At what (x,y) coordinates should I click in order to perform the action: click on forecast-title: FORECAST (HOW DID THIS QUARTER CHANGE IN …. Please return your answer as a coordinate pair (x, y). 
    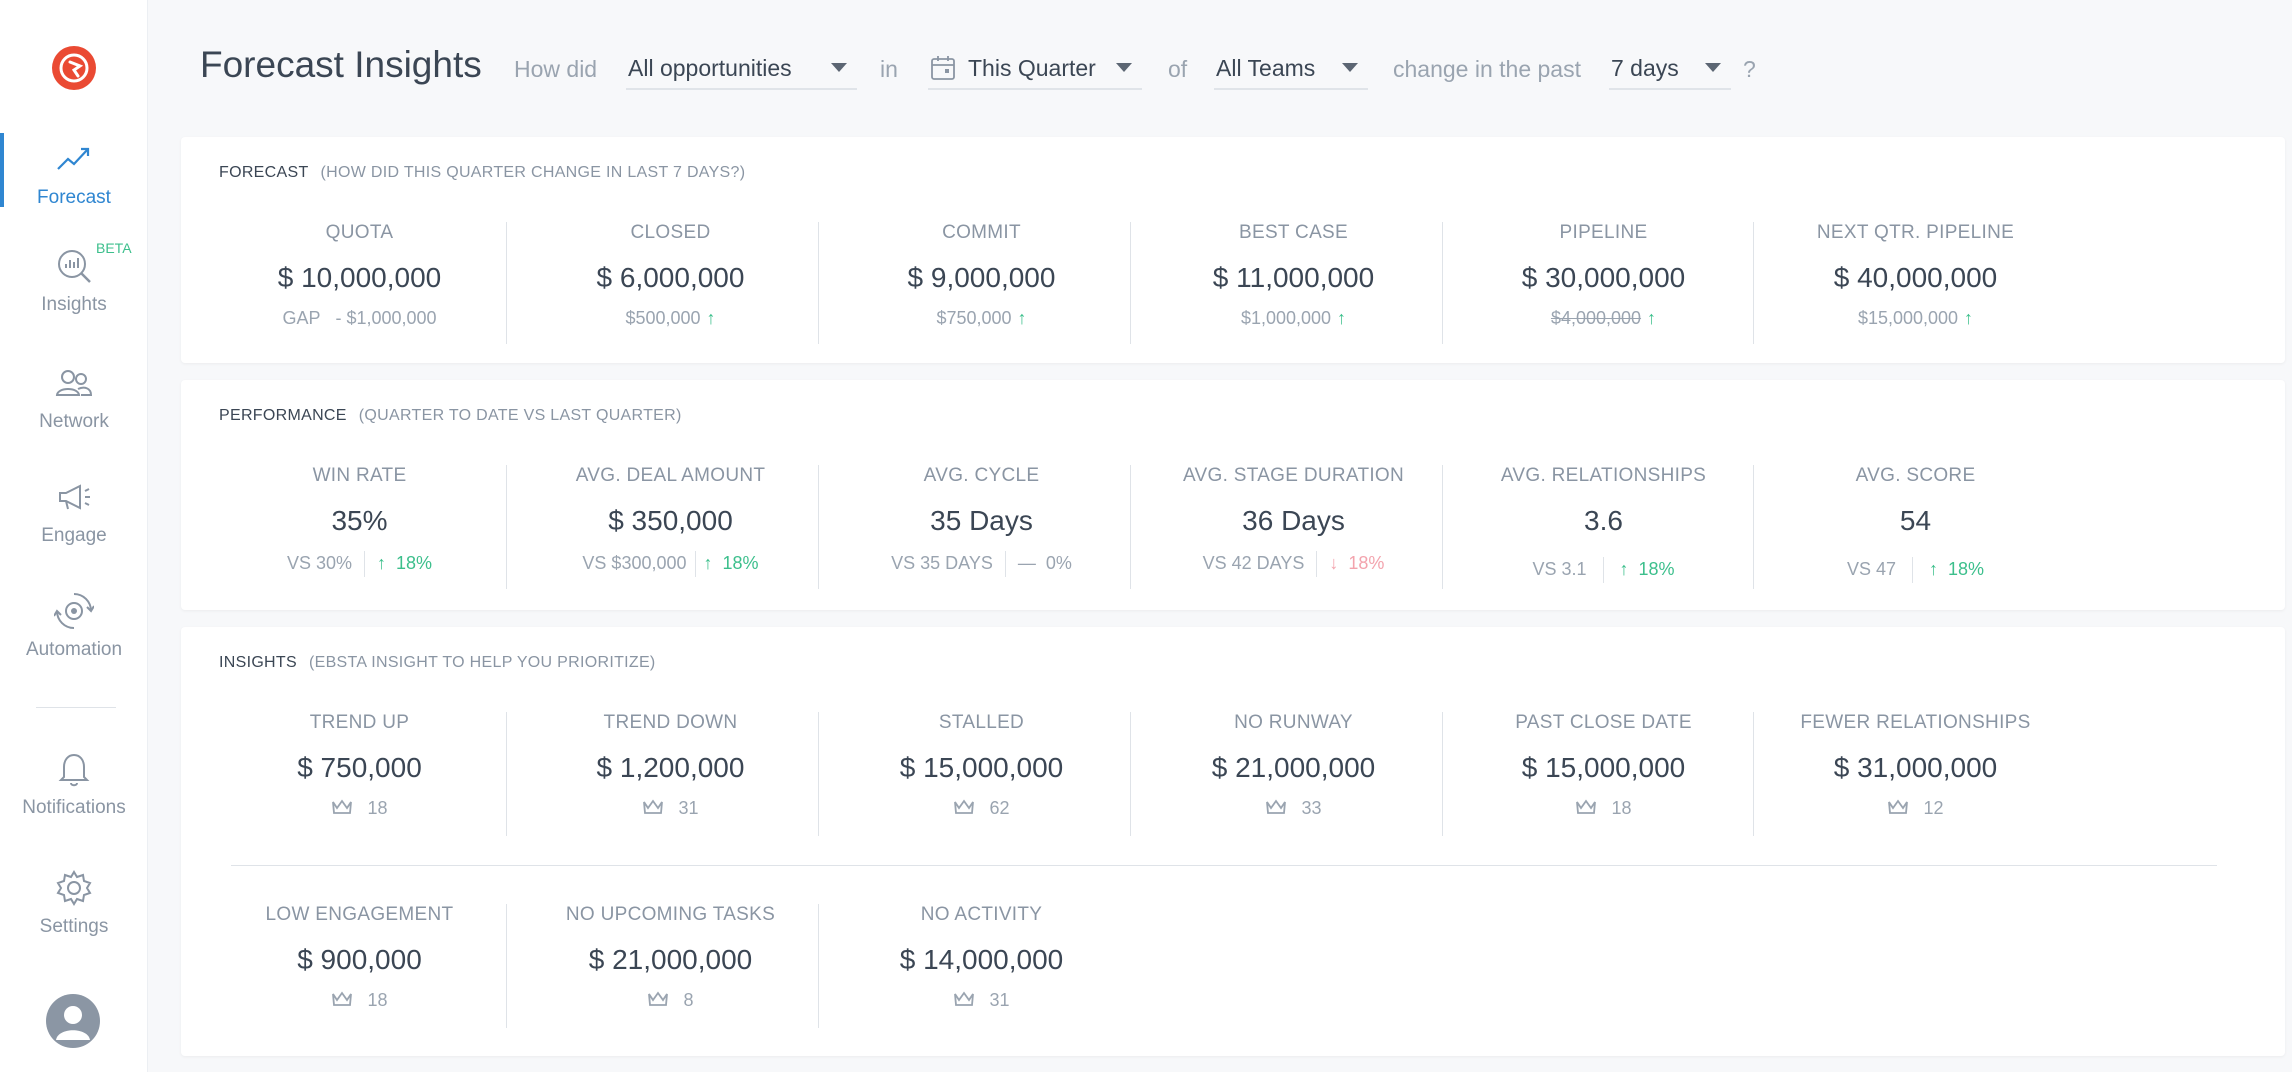
    Looking at the image, I should click on (482, 172).